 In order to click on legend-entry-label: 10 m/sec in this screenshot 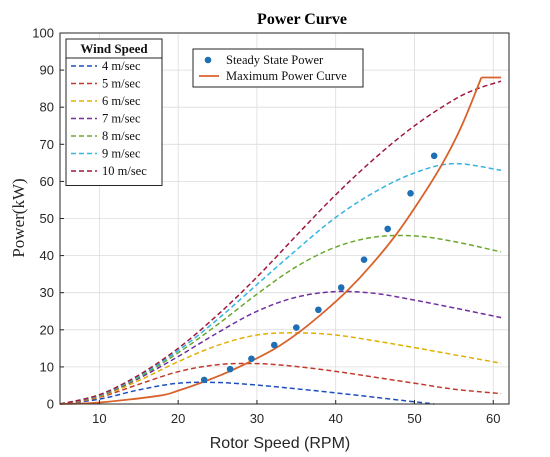, I will do `click(124, 171)`.